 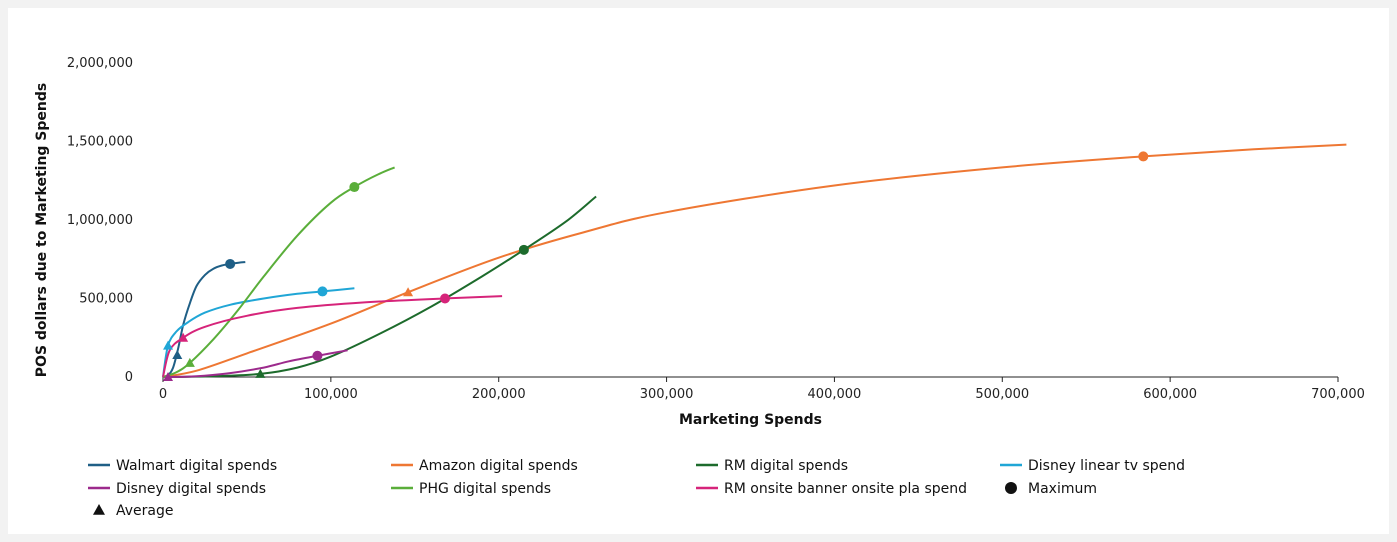 What do you see at coordinates (485, 489) in the screenshot?
I see `legend-label: PHG digital spends` at bounding box center [485, 489].